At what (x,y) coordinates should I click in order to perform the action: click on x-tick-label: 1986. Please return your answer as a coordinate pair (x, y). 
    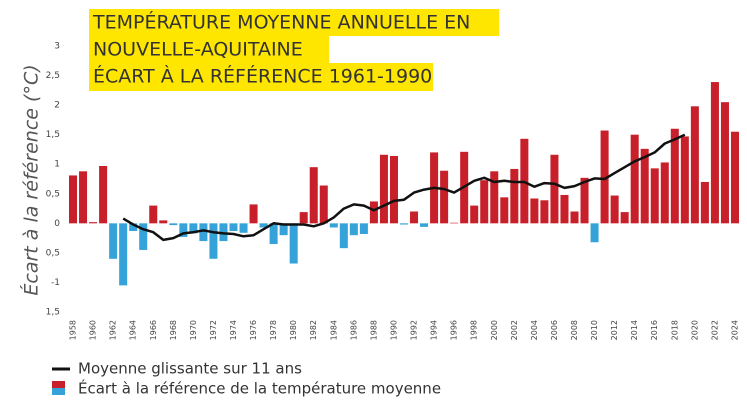
    Looking at the image, I should click on (353, 330).